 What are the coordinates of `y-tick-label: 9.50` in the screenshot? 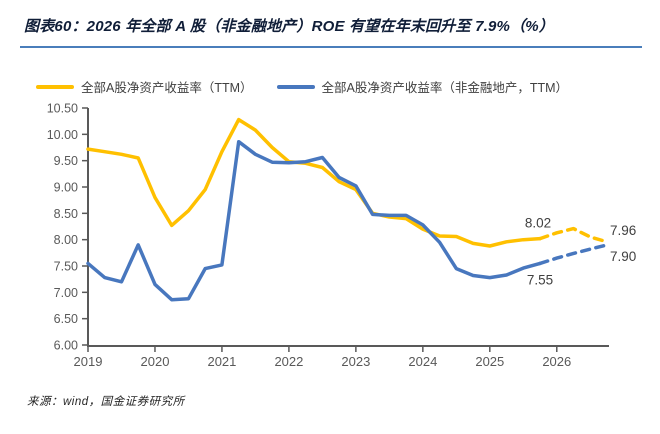 It's located at (66, 161).